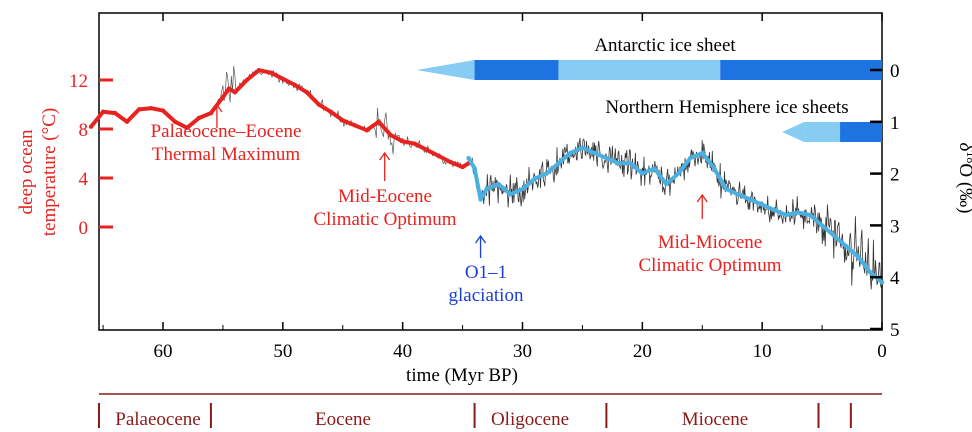  Describe the element at coordinates (163, 351) in the screenshot. I see `x-tick-label: 60` at that location.